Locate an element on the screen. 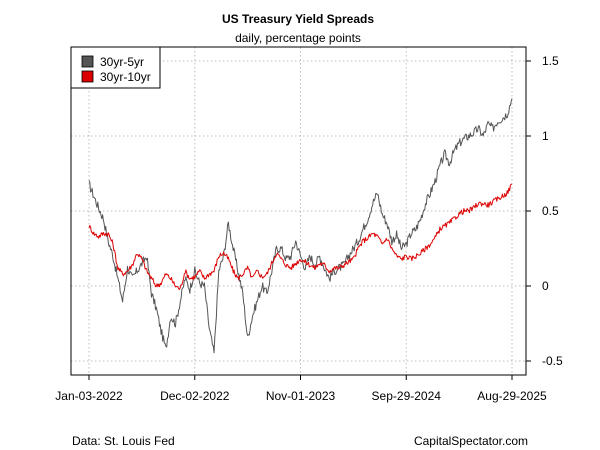  legend-swatch-30yr-5yr is located at coordinates (87, 61).